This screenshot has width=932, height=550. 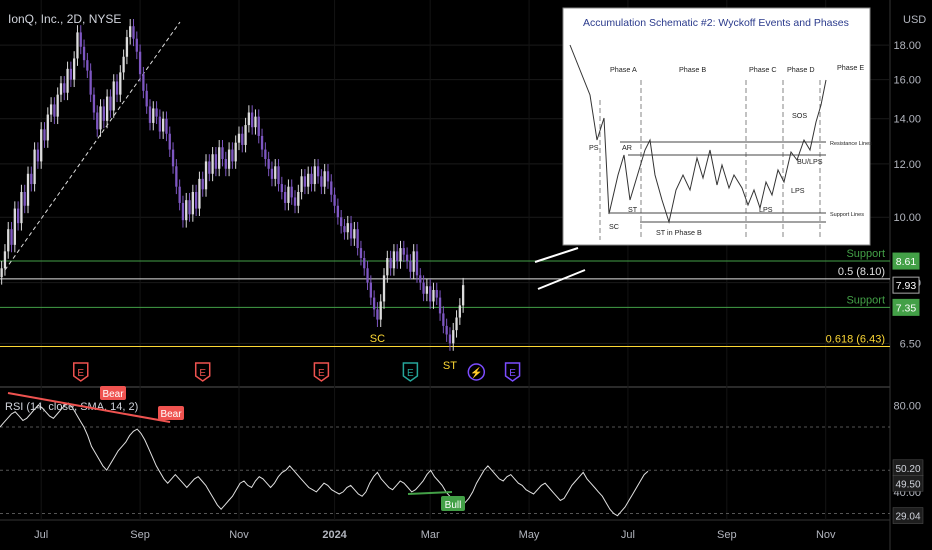 I want to click on earnings-markers: E E E E ⚡ E, so click(x=297, y=372).